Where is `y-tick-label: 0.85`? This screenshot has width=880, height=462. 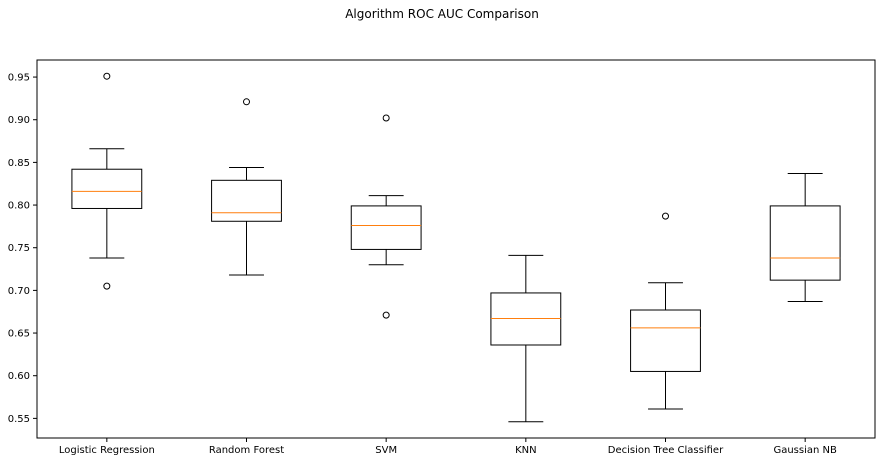 y-tick-label: 0.85 is located at coordinates (19, 163).